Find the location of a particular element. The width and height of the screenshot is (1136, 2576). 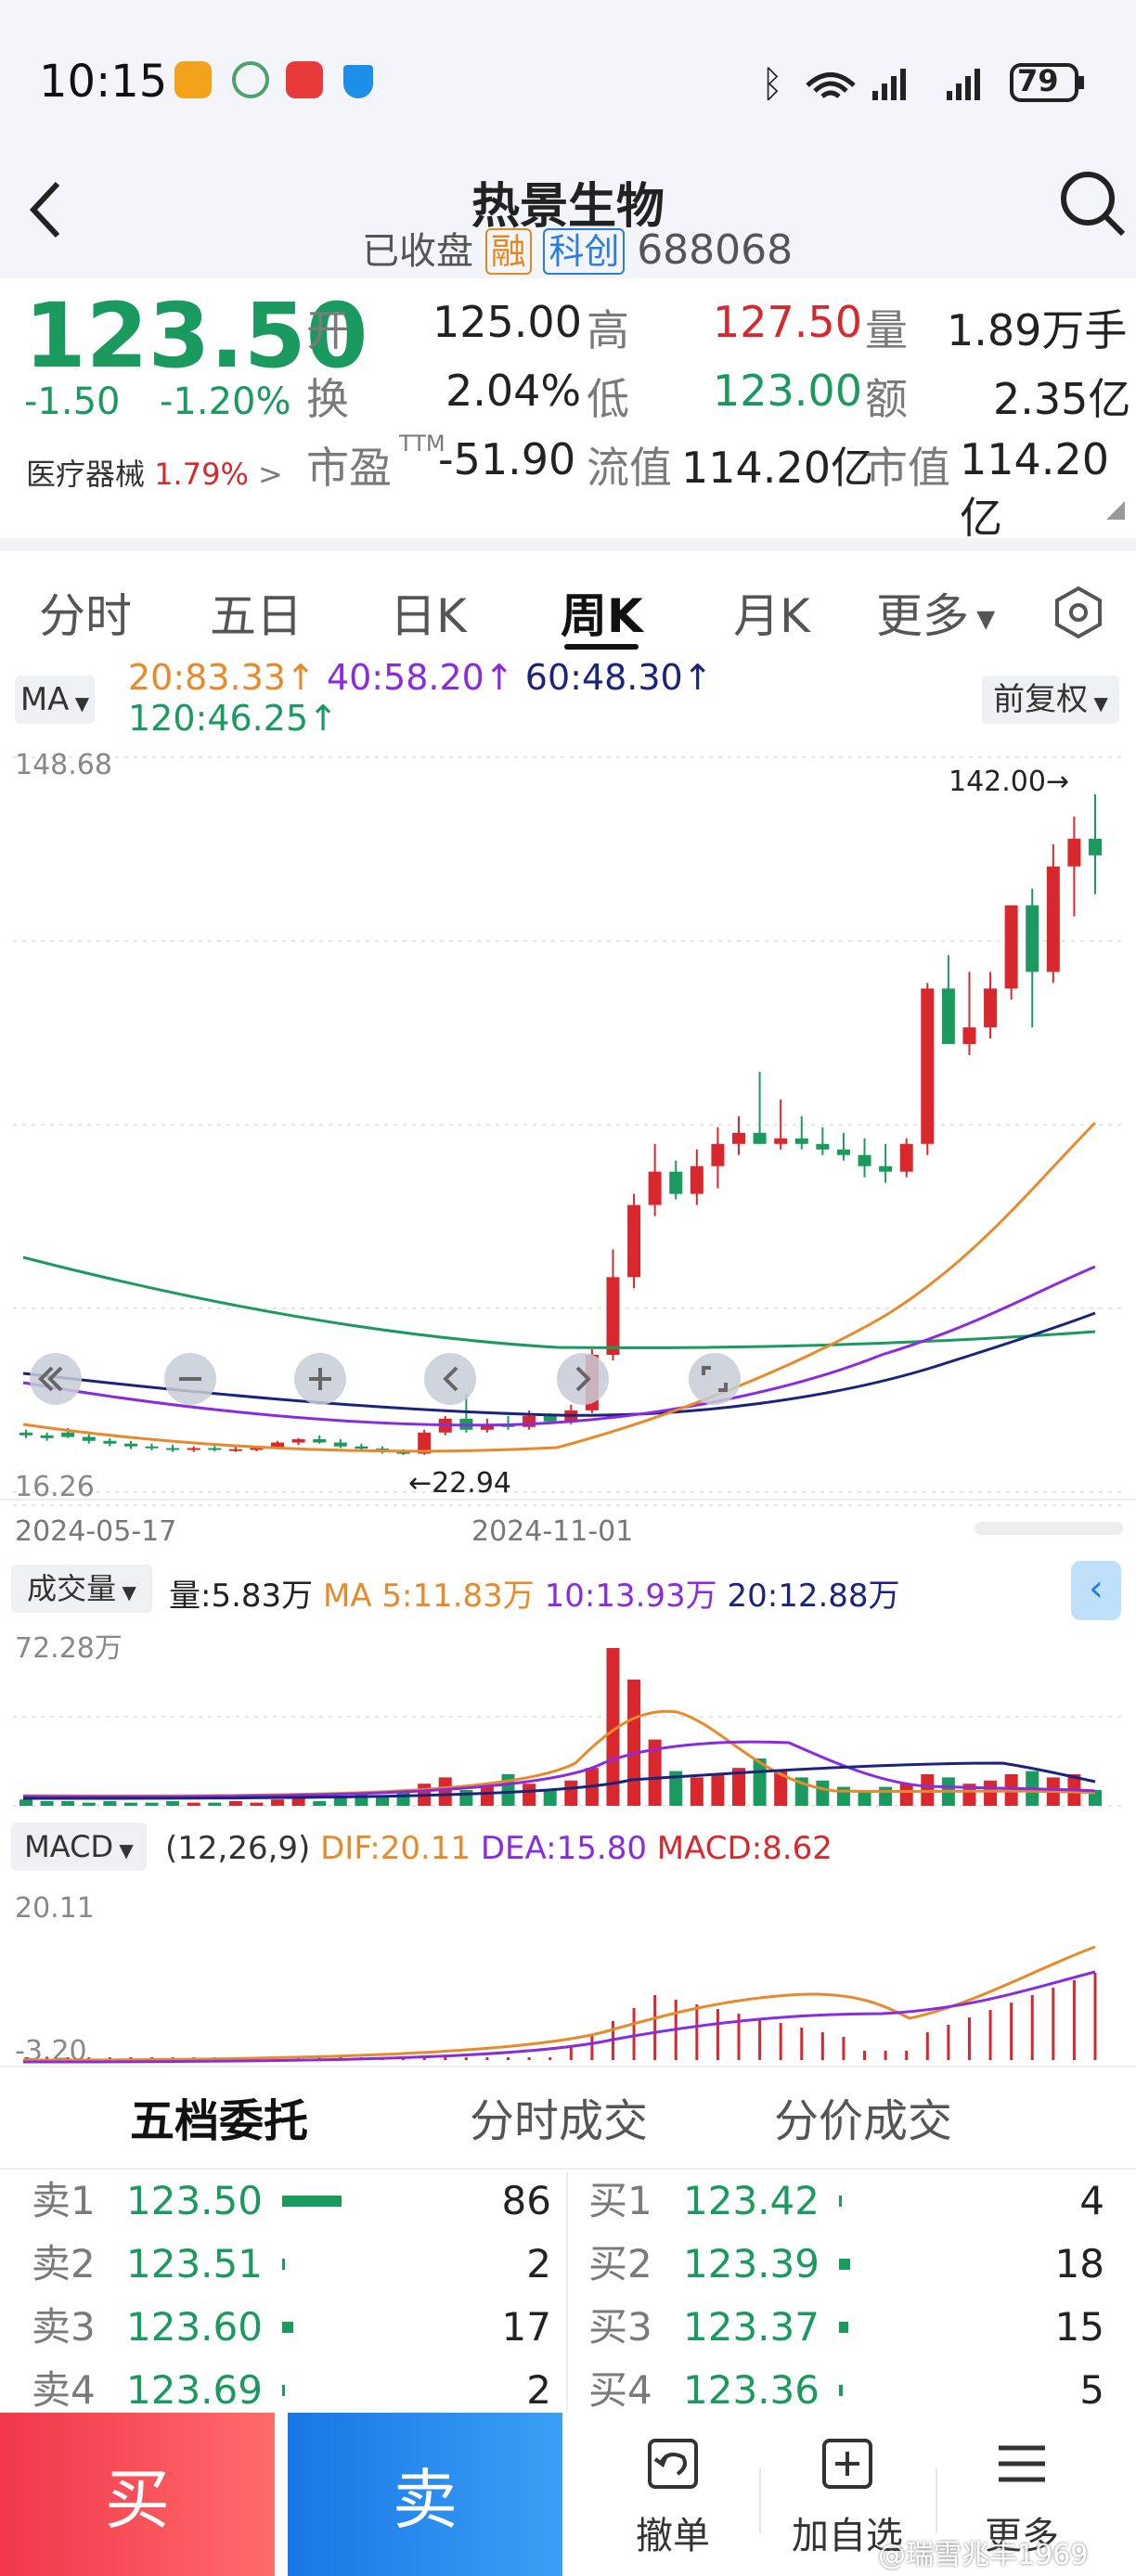

pe-value: -51.90 is located at coordinates (507, 459).